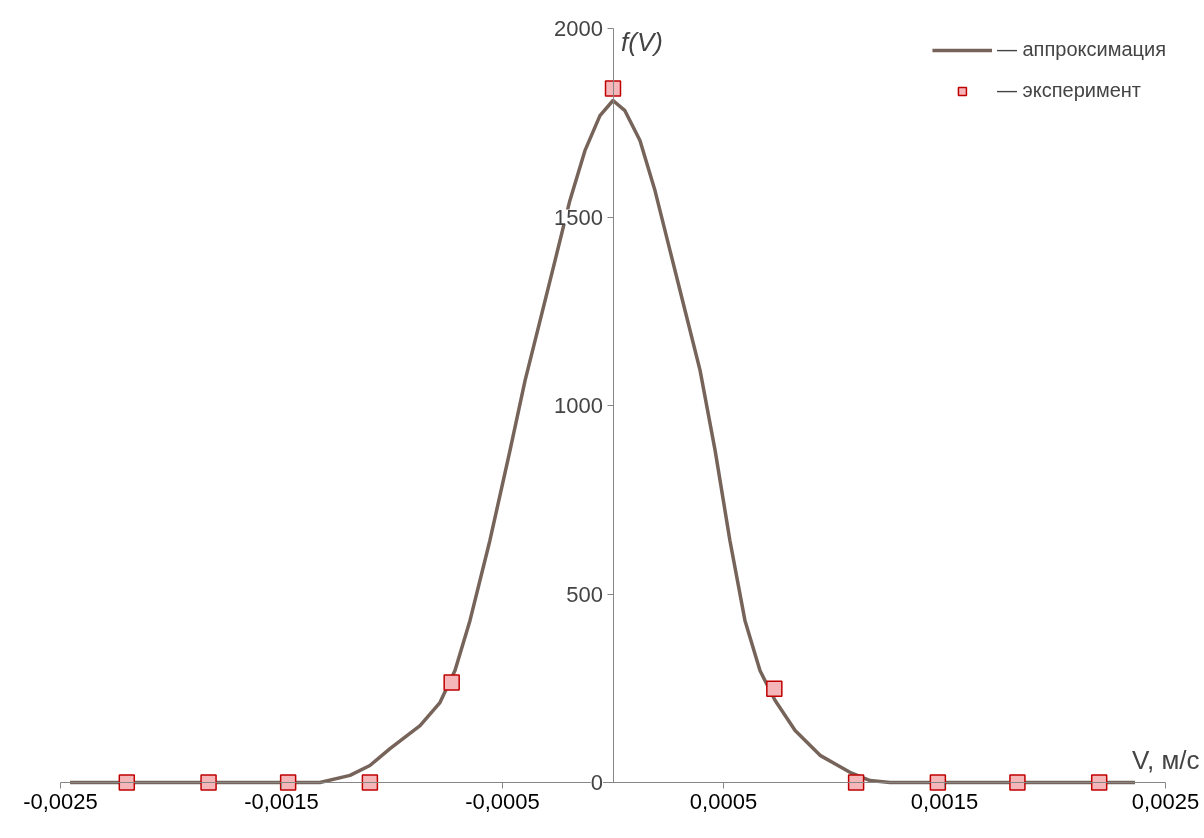 The width and height of the screenshot is (1204, 838). What do you see at coordinates (1068, 90) in the screenshot?
I see `legend-label: — эксперимент` at bounding box center [1068, 90].